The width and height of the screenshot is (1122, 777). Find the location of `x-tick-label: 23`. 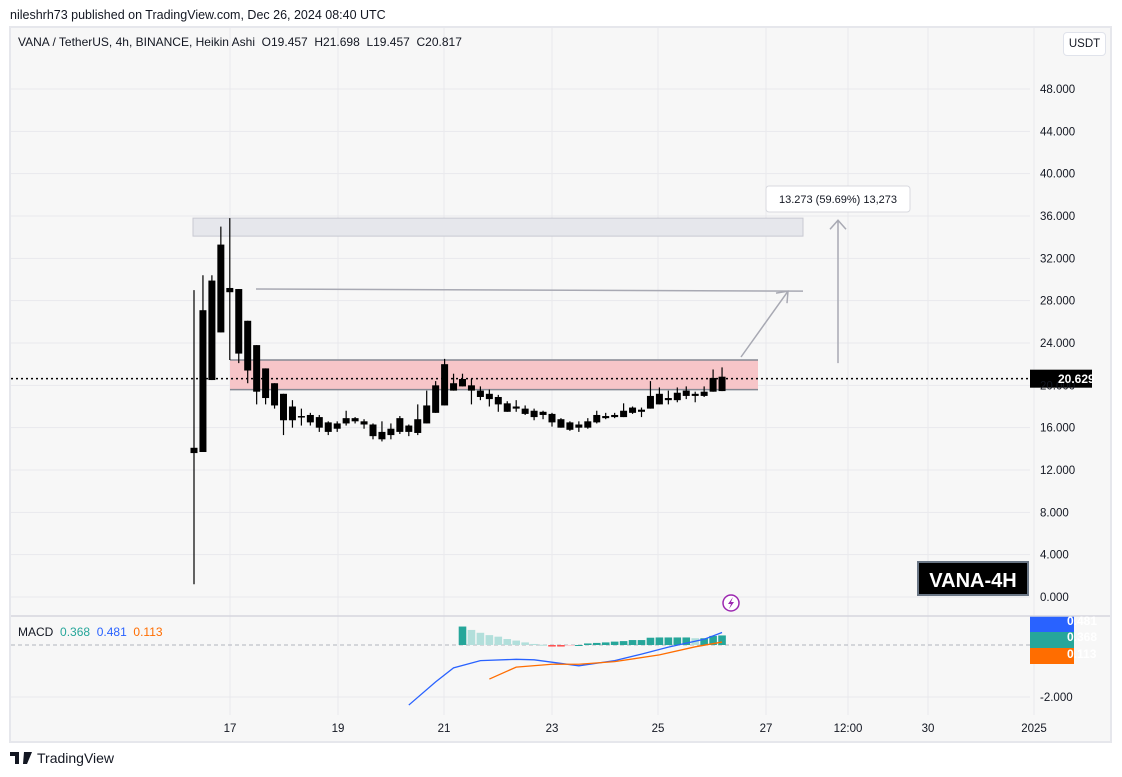

x-tick-label: 23 is located at coordinates (552, 729).